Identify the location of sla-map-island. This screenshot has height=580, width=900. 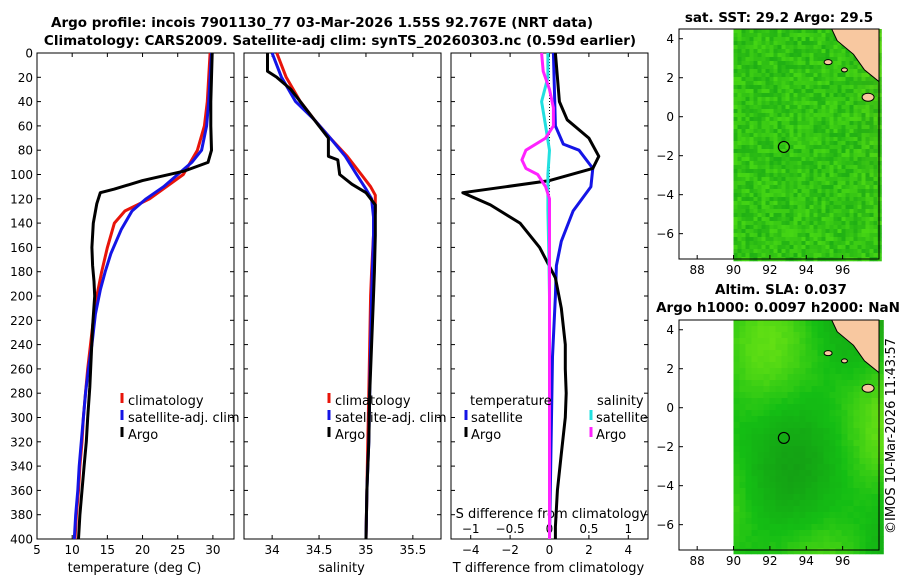
(868, 388).